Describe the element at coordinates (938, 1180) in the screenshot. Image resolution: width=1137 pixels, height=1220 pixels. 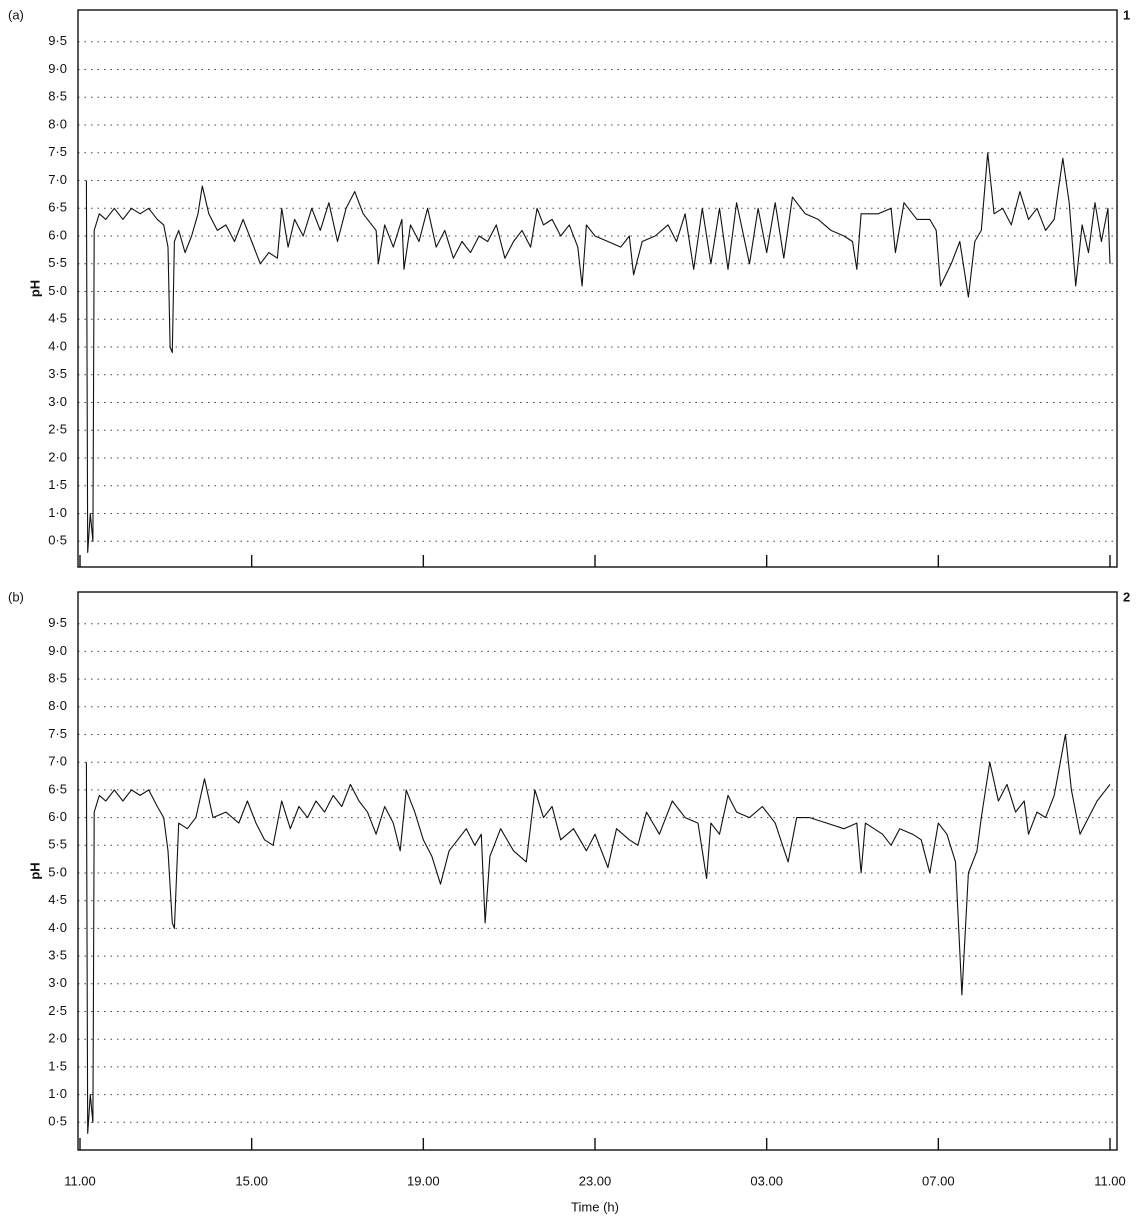
I see `x-tick-label: 07.00` at that location.